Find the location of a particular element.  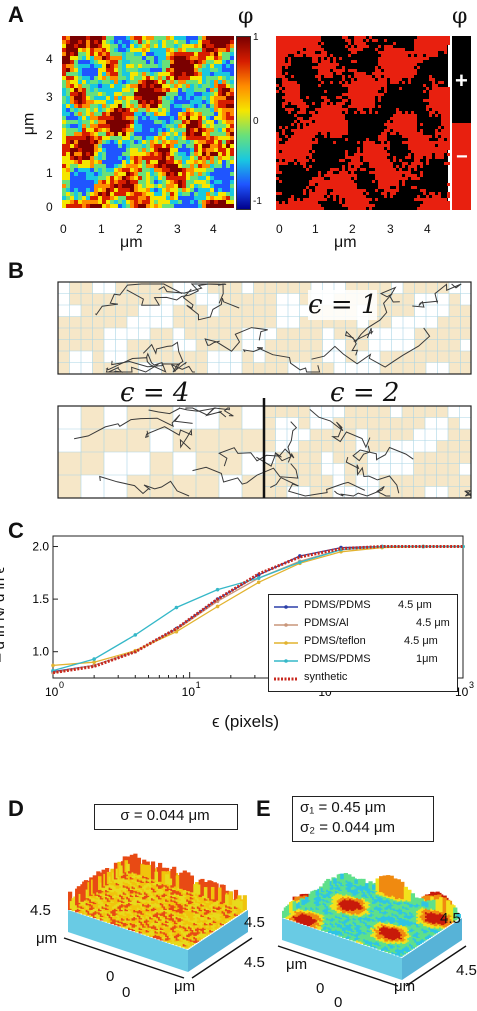

y-tick: 3 is located at coordinates (49, 97).